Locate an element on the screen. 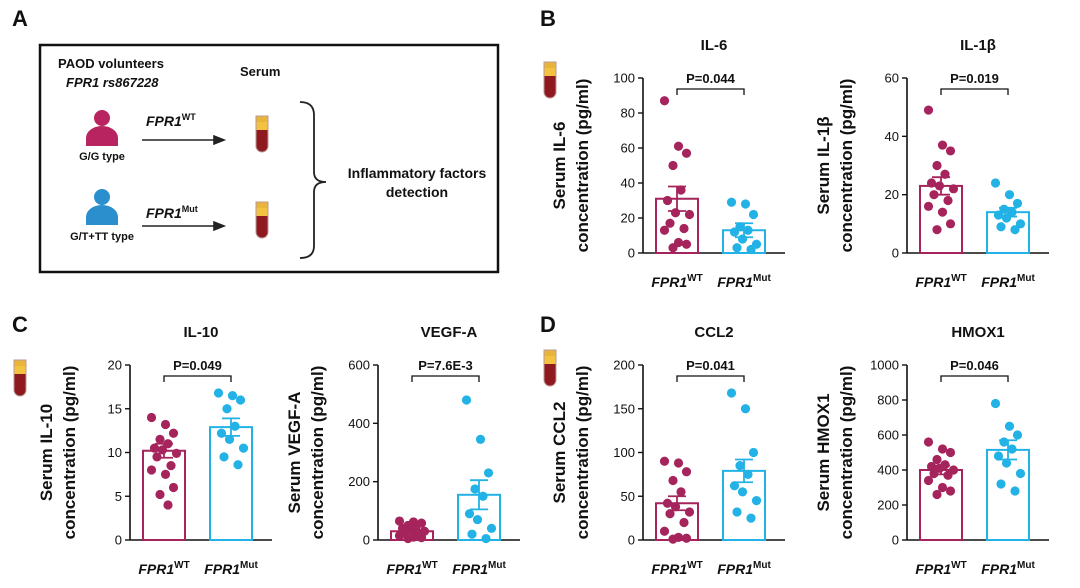 Image resolution: width=1080 pixels, height=588 pixels. chart-title: IL-6 is located at coordinates (714, 45).